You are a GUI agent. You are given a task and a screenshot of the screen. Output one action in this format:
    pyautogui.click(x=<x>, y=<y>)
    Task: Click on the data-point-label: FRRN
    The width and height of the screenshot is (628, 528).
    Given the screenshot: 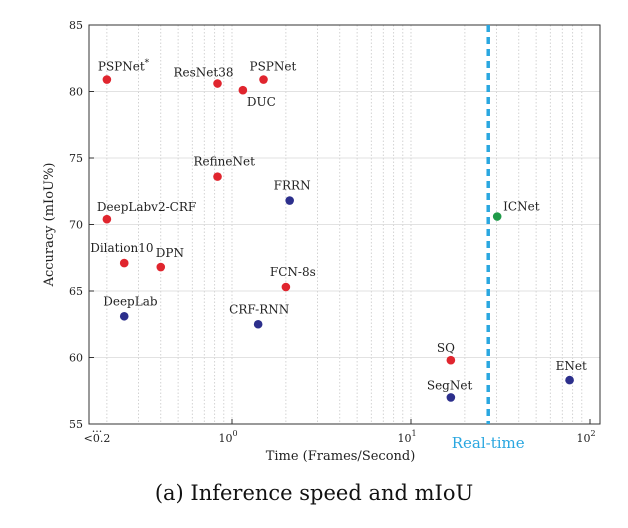 What is the action you would take?
    pyautogui.click(x=292, y=186)
    